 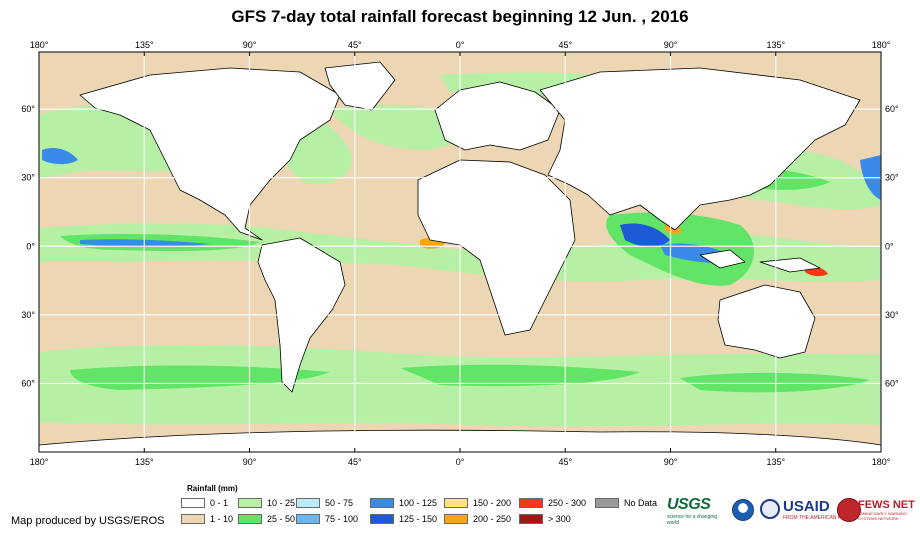 I want to click on usaid-tagline: FROM THE AMERICAN PEOPLE, so click(x=820, y=518).